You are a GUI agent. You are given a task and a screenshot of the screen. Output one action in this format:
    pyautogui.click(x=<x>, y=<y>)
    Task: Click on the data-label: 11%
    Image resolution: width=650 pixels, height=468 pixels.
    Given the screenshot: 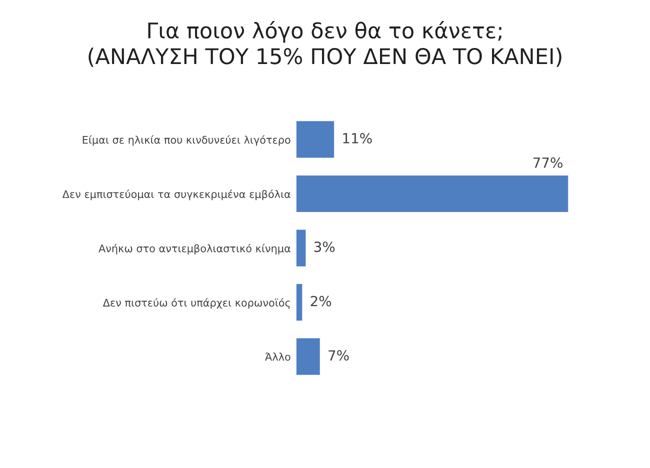 What is the action you would take?
    pyautogui.click(x=357, y=138)
    